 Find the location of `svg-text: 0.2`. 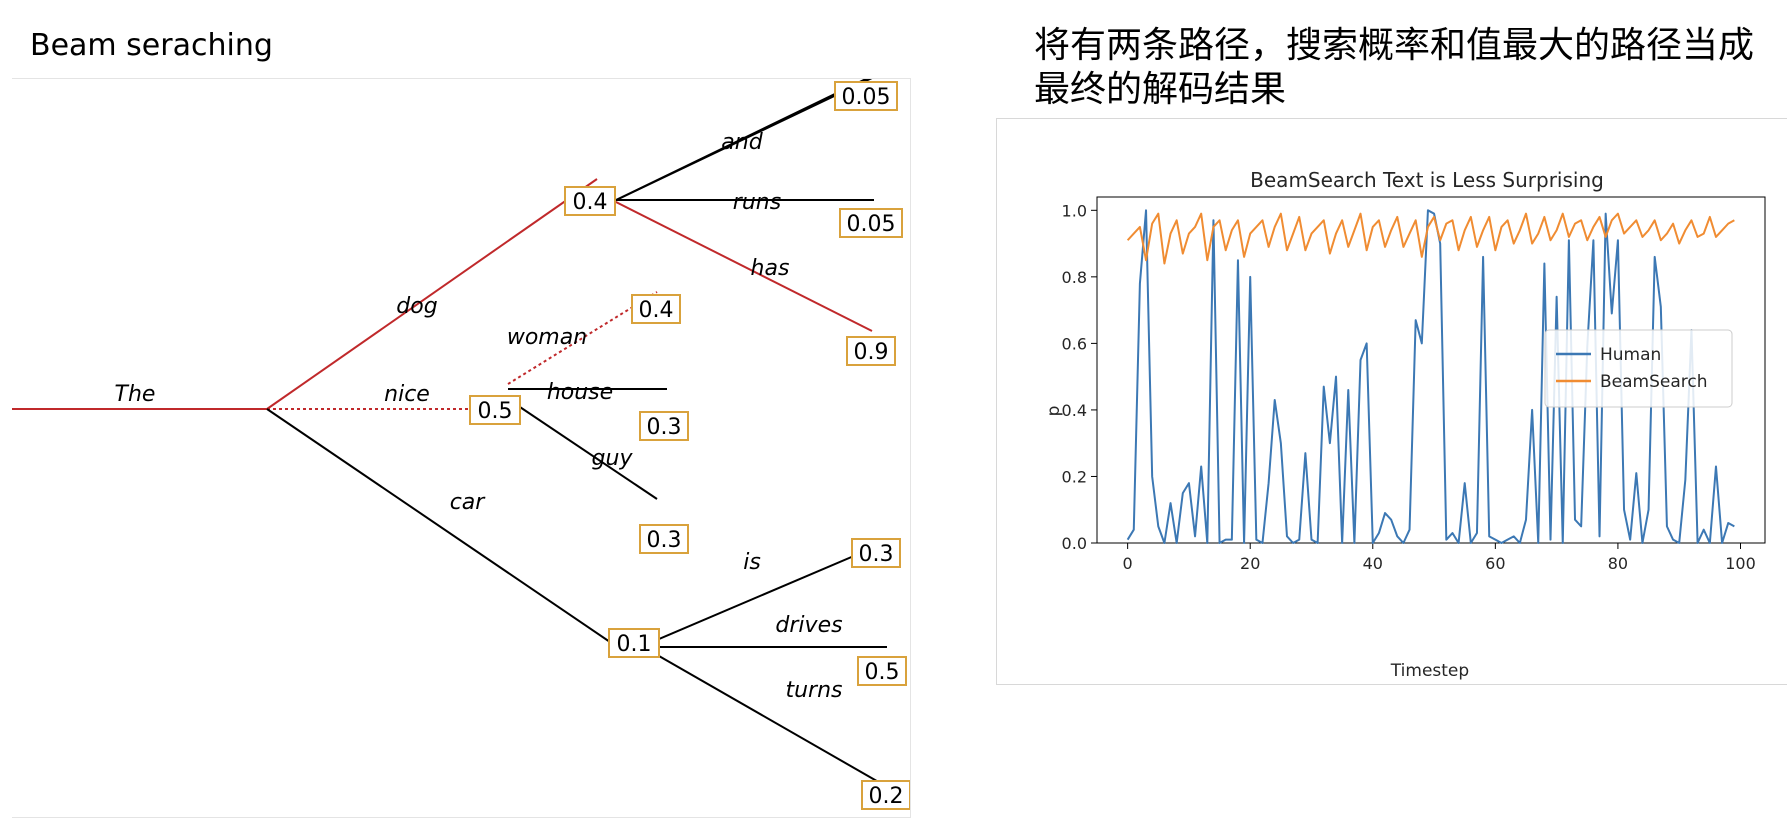

svg-text: 0.2 is located at coordinates (886, 796).